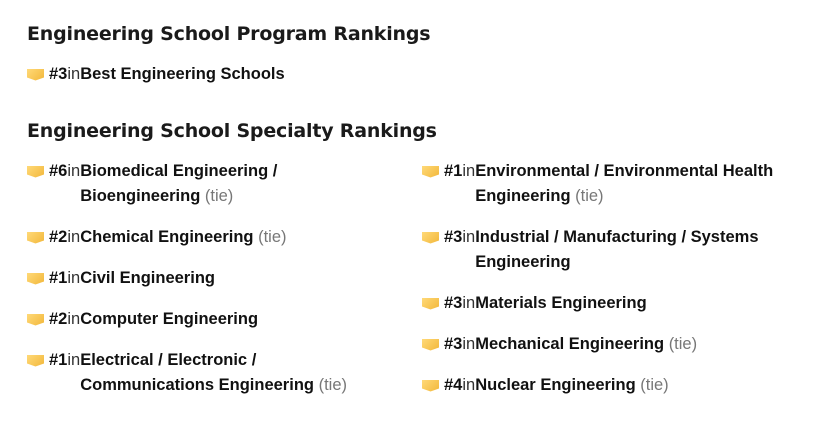 The image size is (822, 429). What do you see at coordinates (169, 319) in the screenshot?
I see `ranking-link: Computer Engineering` at bounding box center [169, 319].